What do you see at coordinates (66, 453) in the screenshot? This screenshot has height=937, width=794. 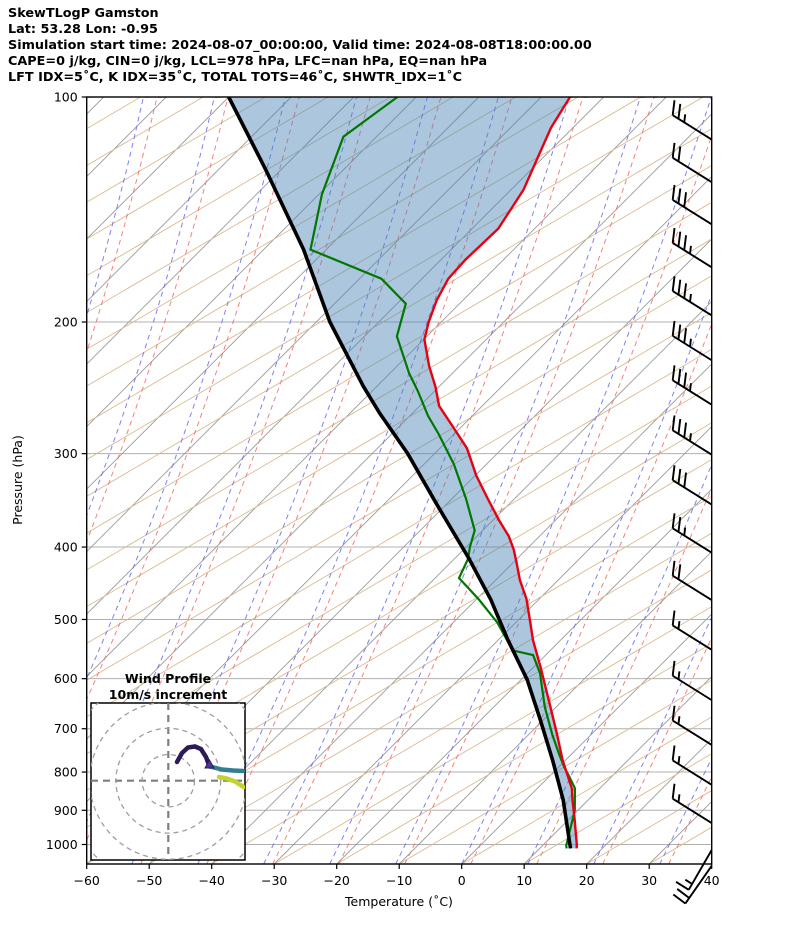 I see `y-tick-label: 300` at bounding box center [66, 453].